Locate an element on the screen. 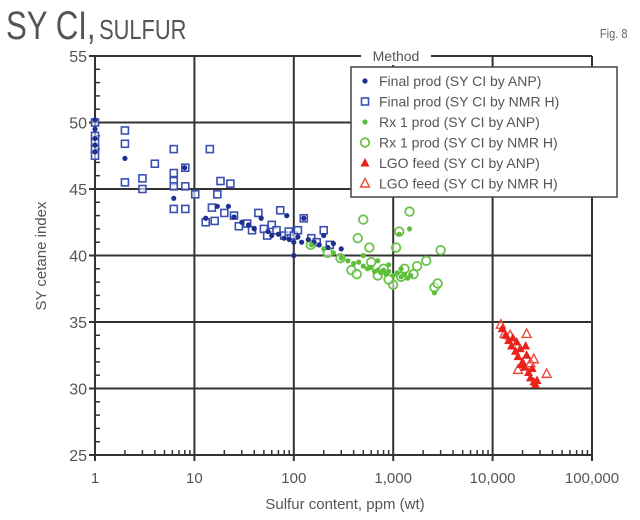  chart-title-sub: SULFUR is located at coordinates (143, 29).